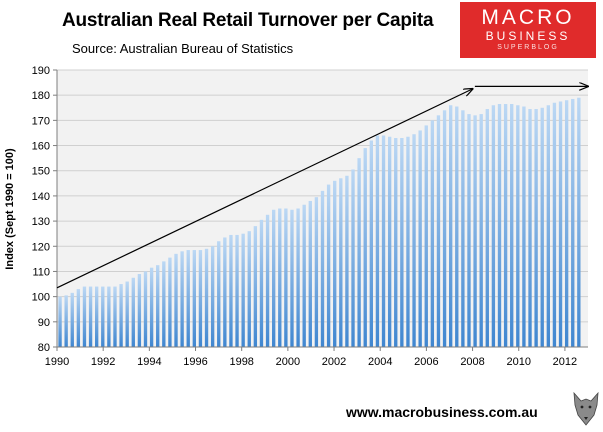 The image size is (603, 432). What do you see at coordinates (380, 362) in the screenshot?
I see `x-tick-label: 2004` at bounding box center [380, 362].